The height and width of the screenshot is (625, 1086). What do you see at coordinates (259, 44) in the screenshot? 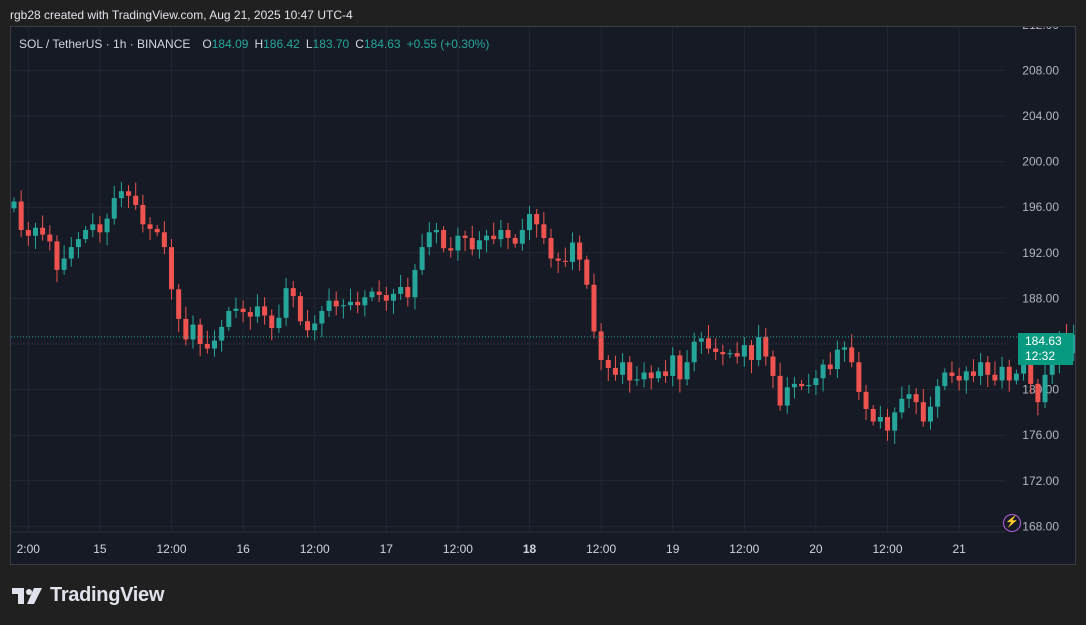
I see `high-label: H` at bounding box center [259, 44].